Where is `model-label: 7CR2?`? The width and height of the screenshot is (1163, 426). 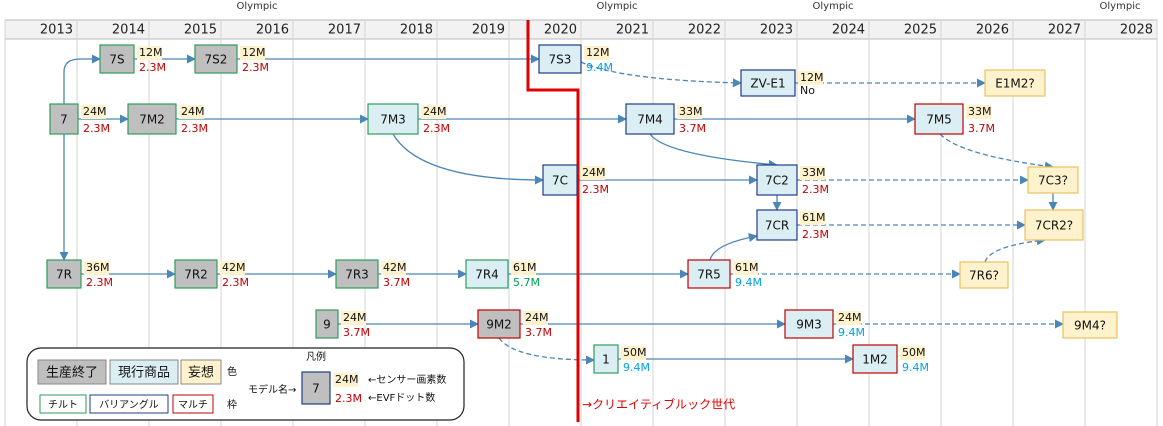 model-label: 7CR2? is located at coordinates (1054, 226).